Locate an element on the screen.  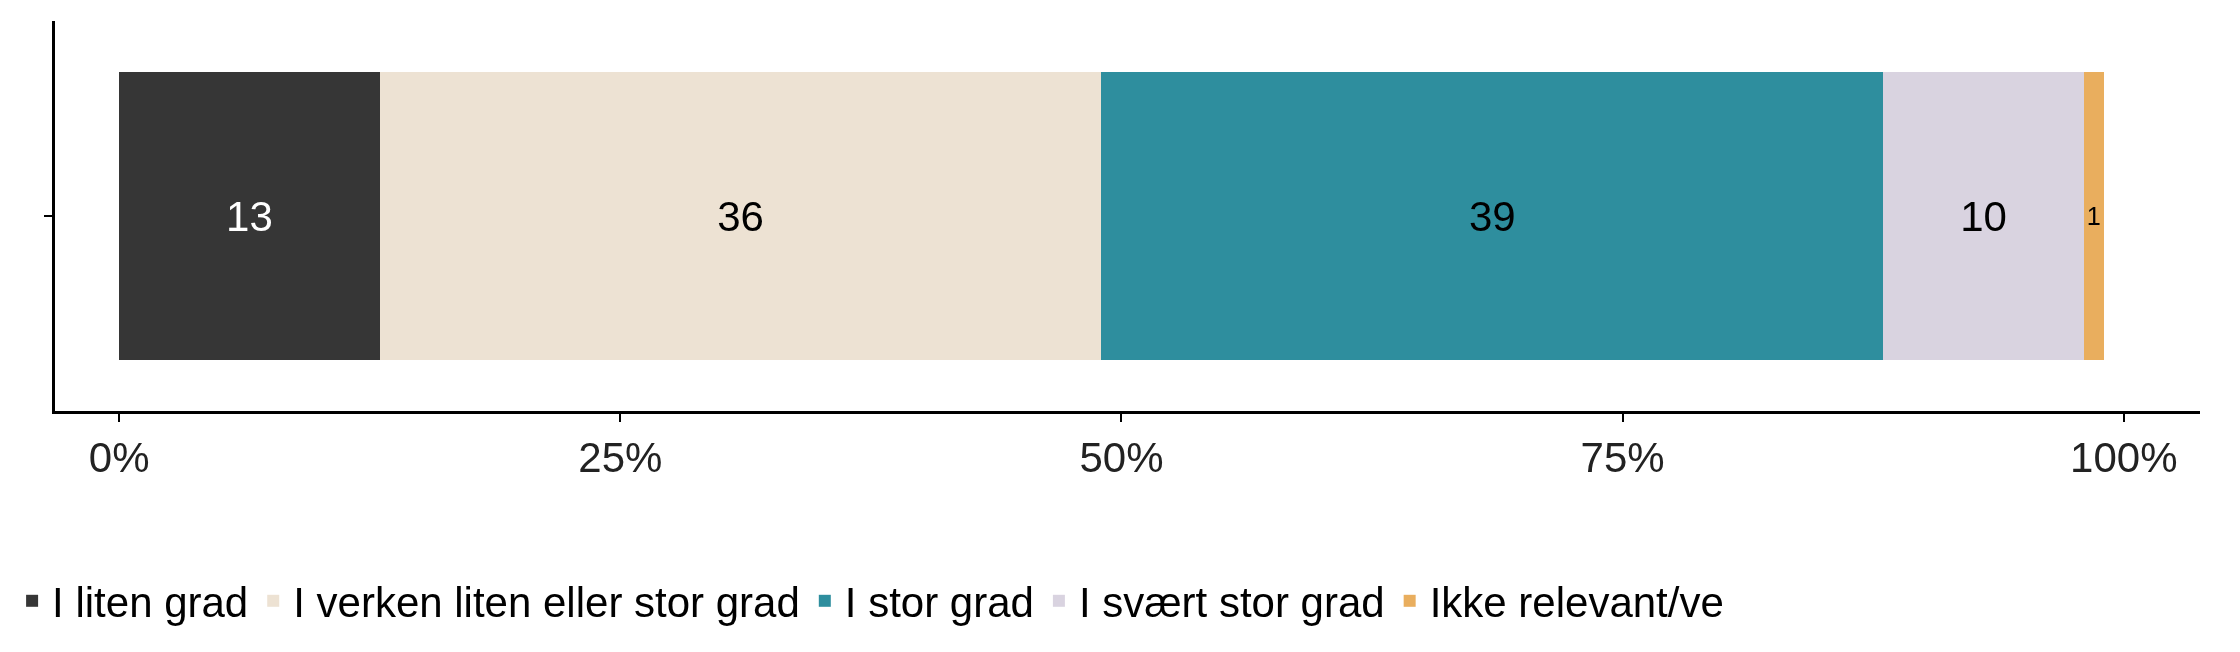
legend-label: Ikke relevant/ve is located at coordinates (1576, 603).